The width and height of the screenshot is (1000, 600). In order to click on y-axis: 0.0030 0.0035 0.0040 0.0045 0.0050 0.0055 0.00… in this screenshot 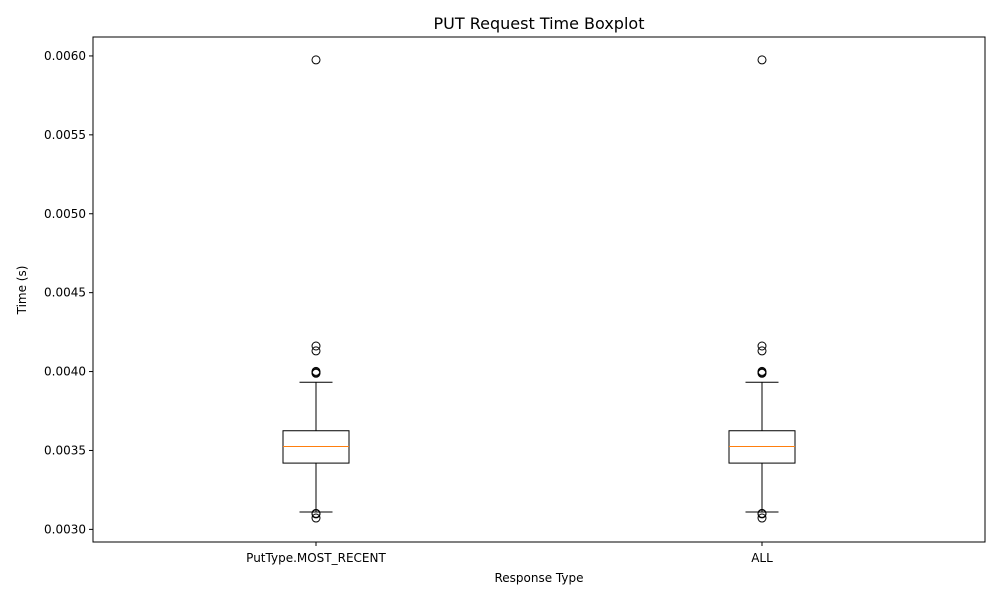, I will do `click(68, 292)`.